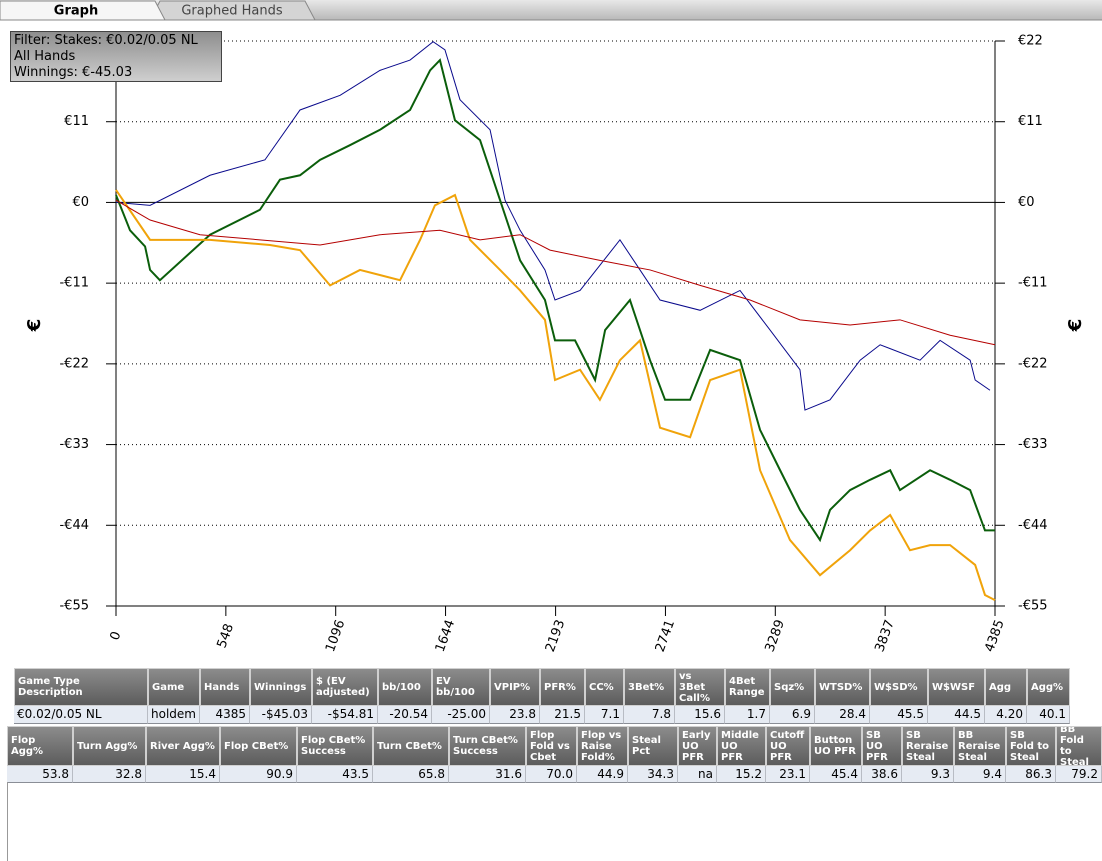  Describe the element at coordinates (405, 687) in the screenshot. I see `column-header: bb/100` at that location.